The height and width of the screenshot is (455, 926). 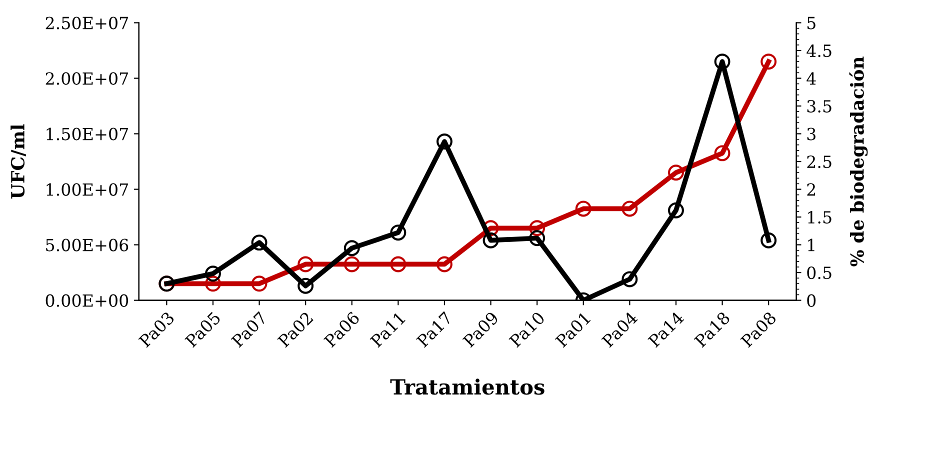 I want to click on y2-axis-title: % de biodegradación, so click(x=858, y=161).